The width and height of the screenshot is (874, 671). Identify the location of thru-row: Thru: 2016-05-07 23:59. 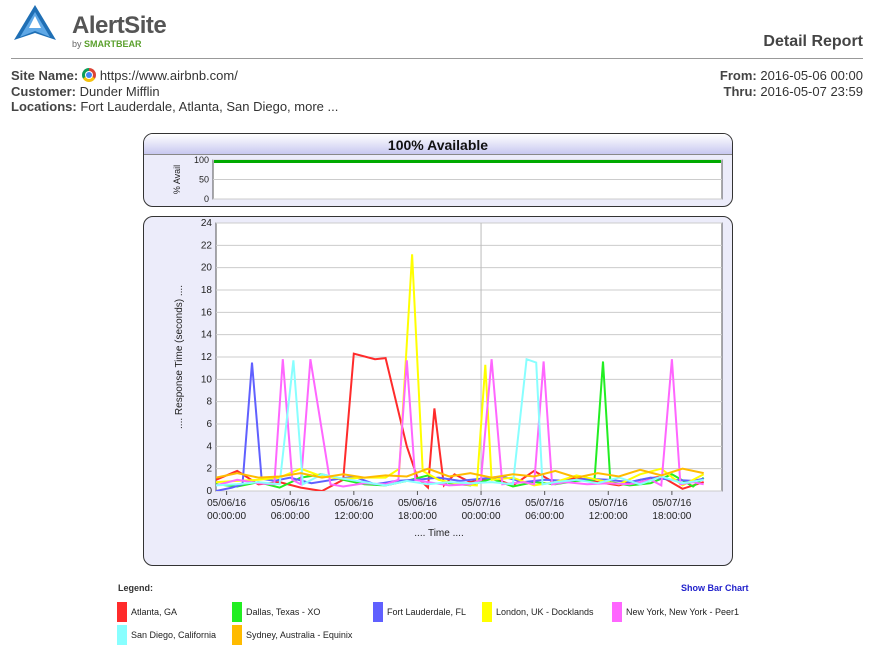
(792, 91).